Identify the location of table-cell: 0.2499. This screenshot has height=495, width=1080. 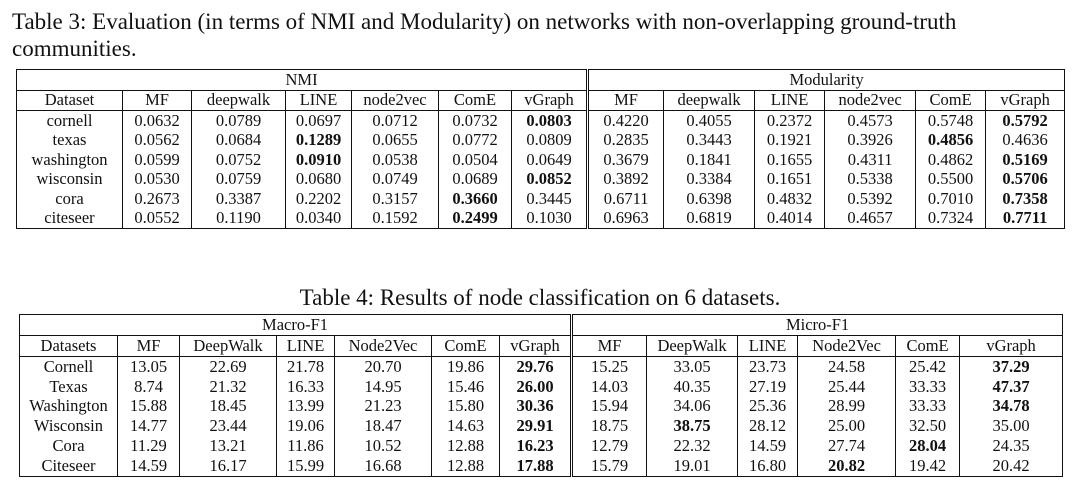
(475, 218).